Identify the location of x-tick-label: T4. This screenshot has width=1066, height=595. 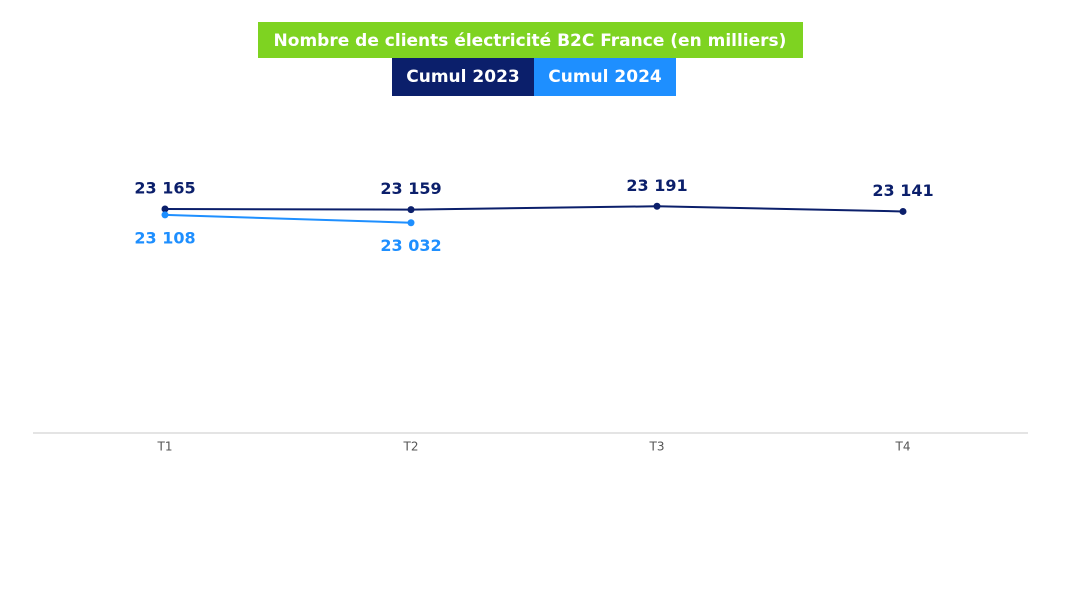
(903, 447).